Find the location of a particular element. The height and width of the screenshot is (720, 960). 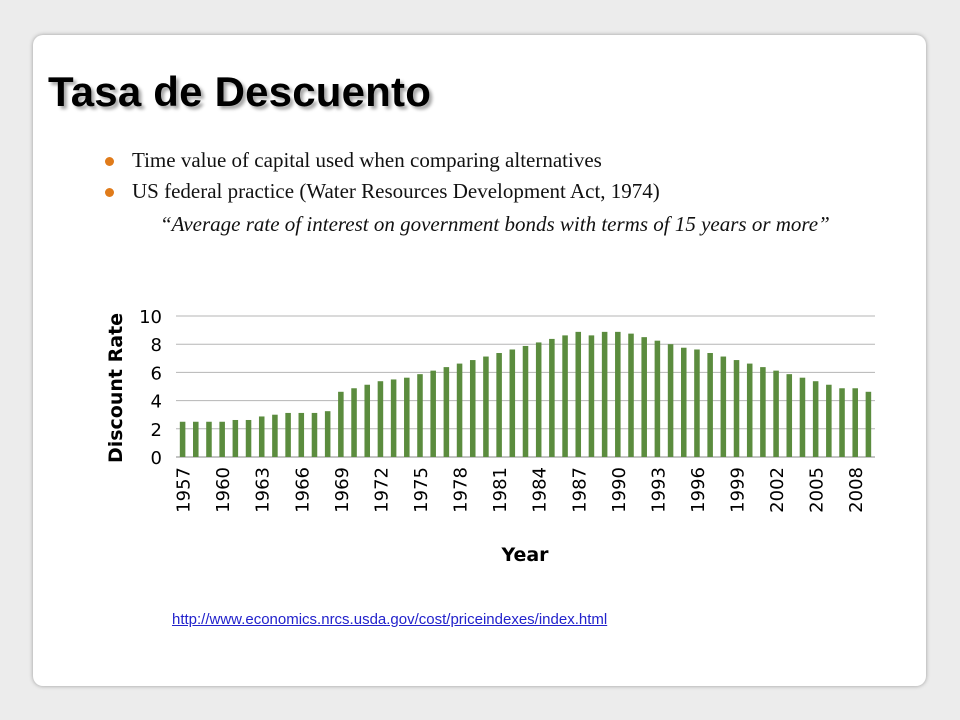

bar-1959 is located at coordinates (209, 439).